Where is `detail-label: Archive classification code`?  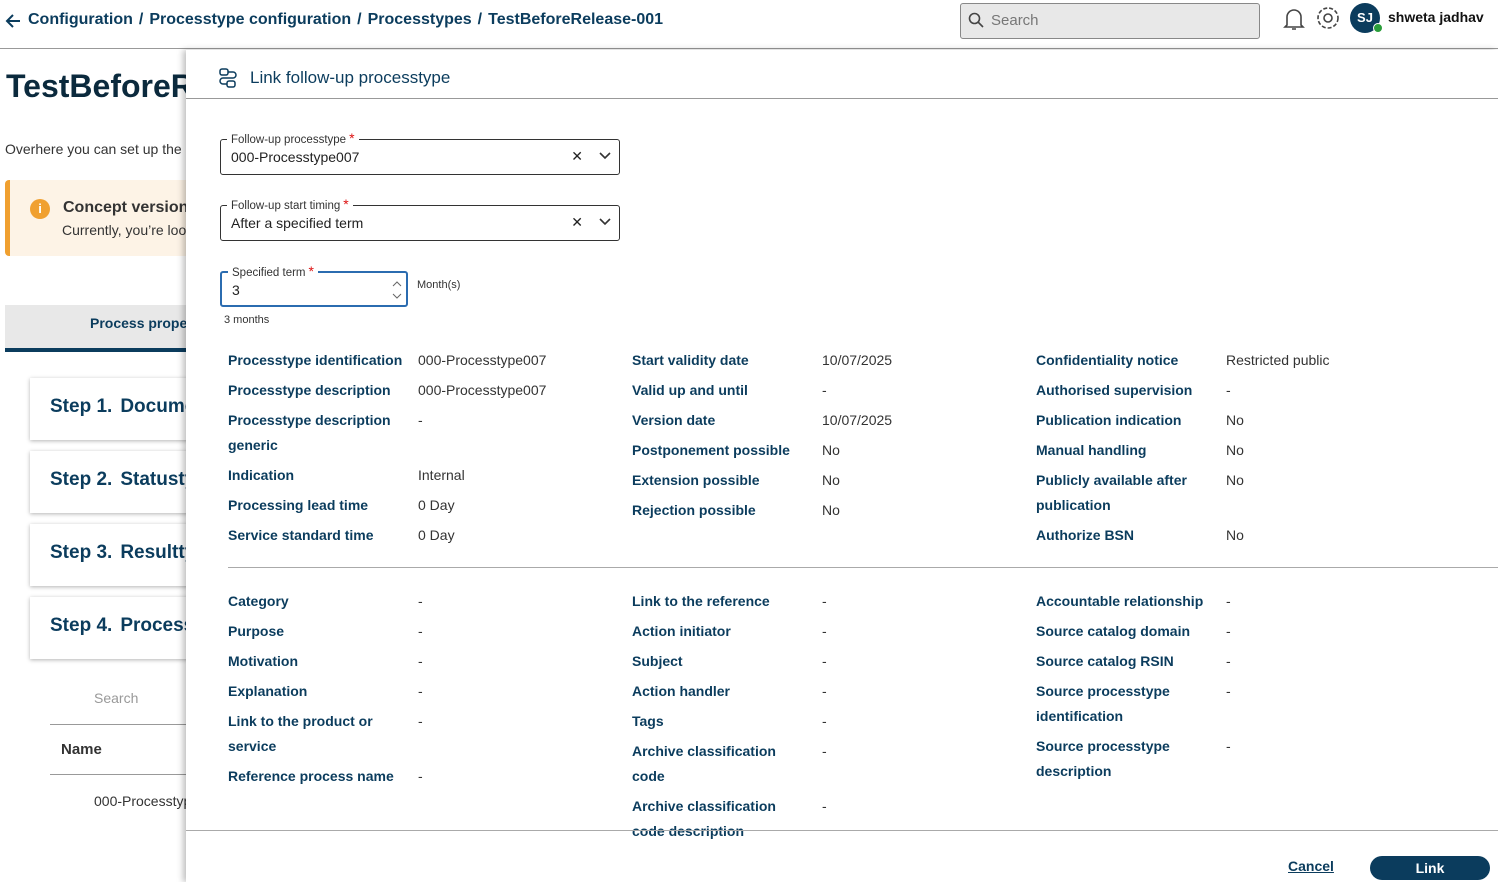
detail-label: Archive classification code is located at coordinates (704, 763).